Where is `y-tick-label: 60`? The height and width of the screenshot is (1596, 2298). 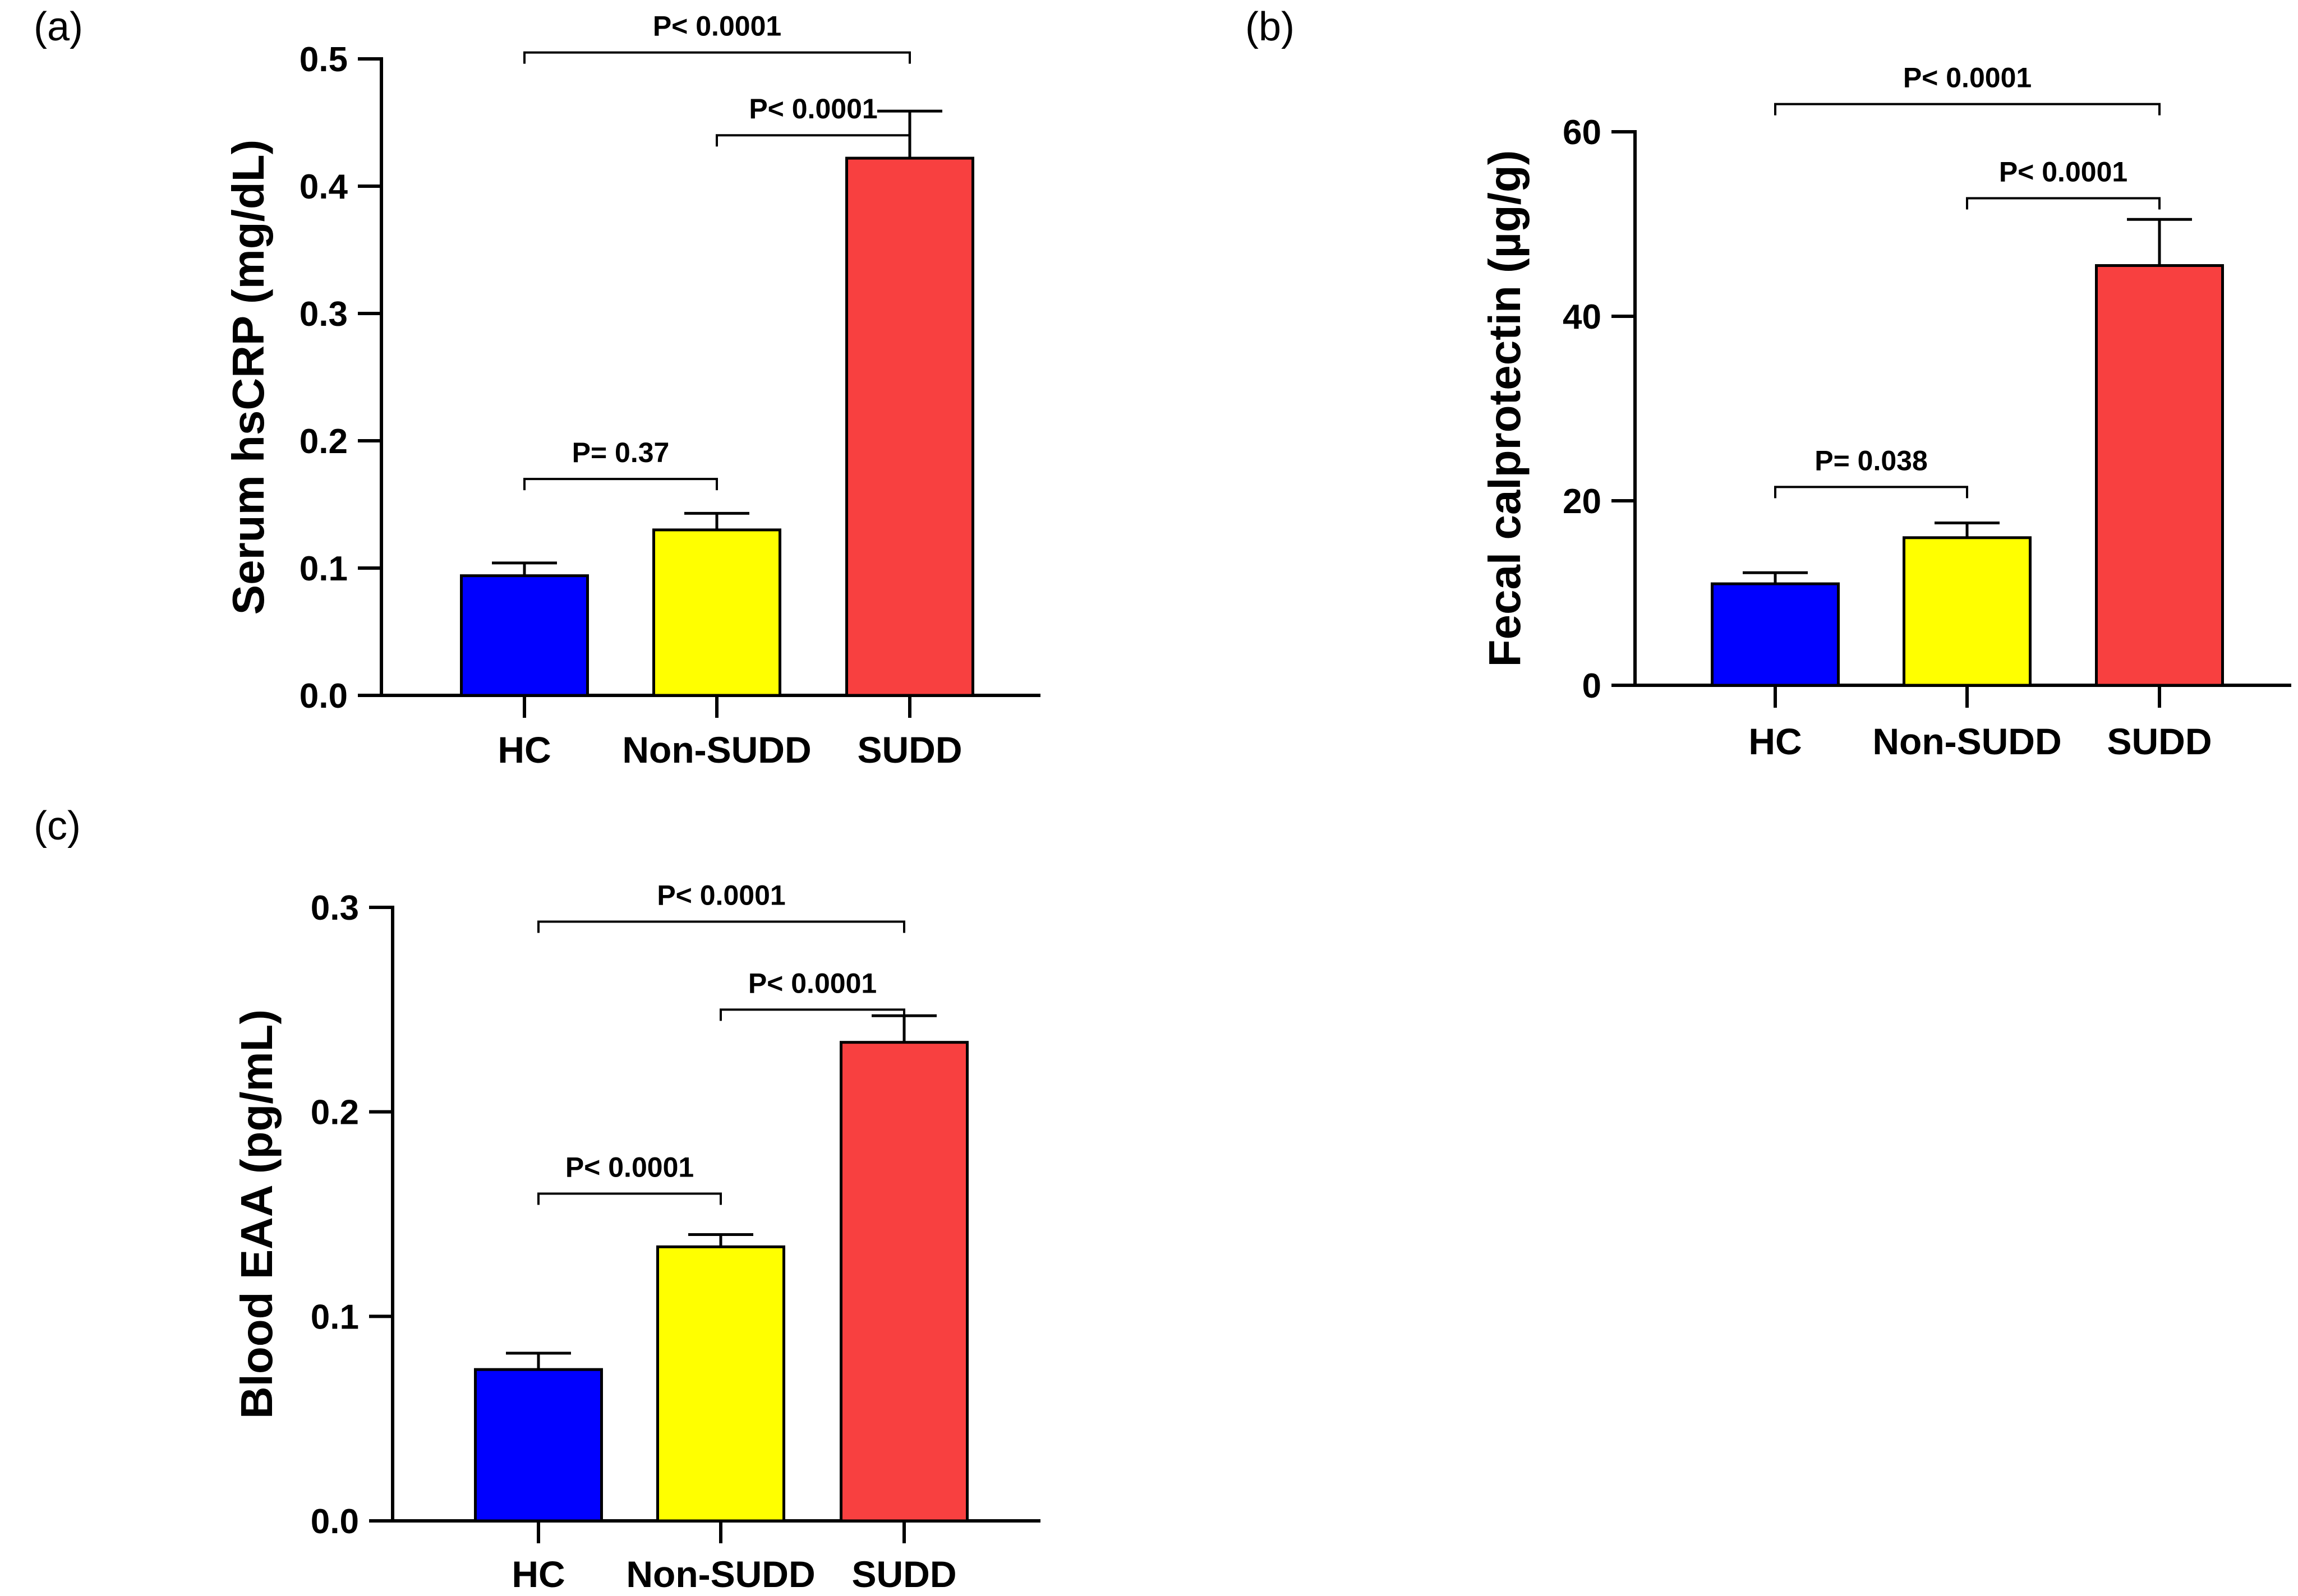 y-tick-label: 60 is located at coordinates (1582, 132).